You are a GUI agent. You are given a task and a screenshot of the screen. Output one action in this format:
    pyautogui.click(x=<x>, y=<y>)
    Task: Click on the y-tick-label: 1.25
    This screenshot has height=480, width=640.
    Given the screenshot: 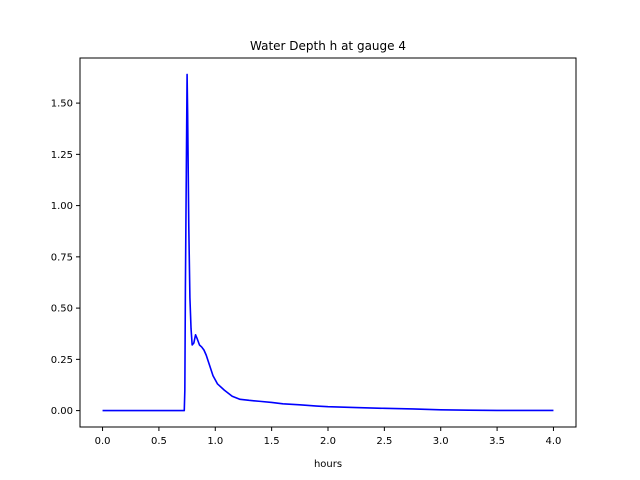 What is the action you would take?
    pyautogui.click(x=62, y=155)
    